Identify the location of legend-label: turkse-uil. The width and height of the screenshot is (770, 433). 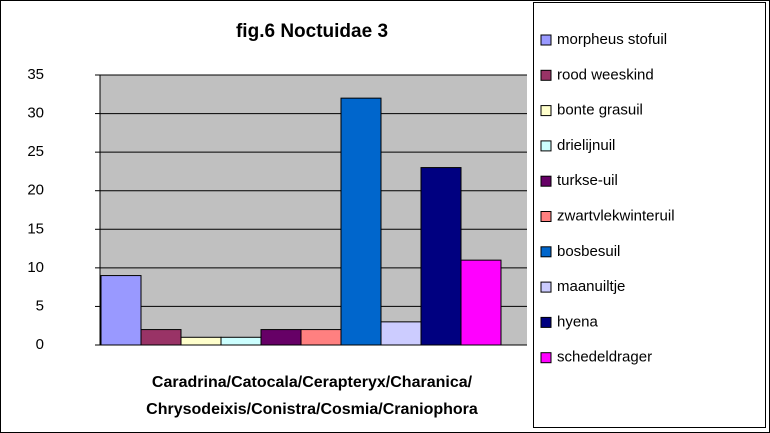
(587, 180).